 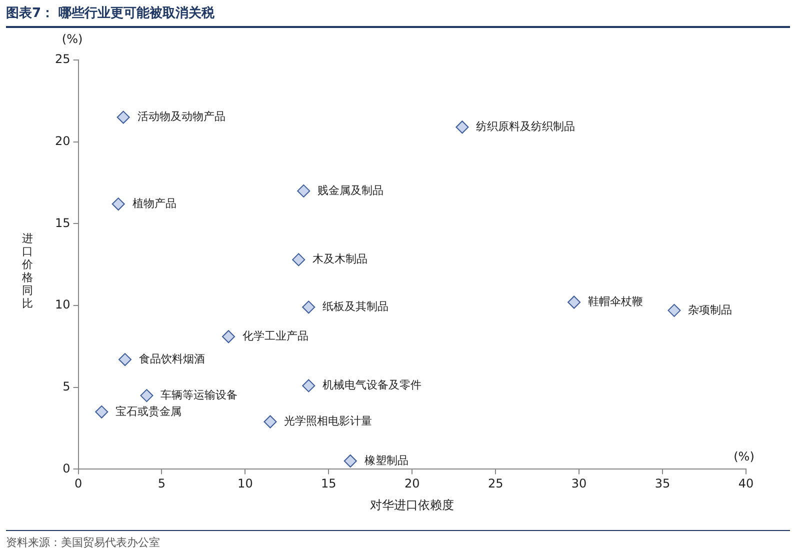 I want to click on y-tick-label: 10, so click(x=62, y=305).